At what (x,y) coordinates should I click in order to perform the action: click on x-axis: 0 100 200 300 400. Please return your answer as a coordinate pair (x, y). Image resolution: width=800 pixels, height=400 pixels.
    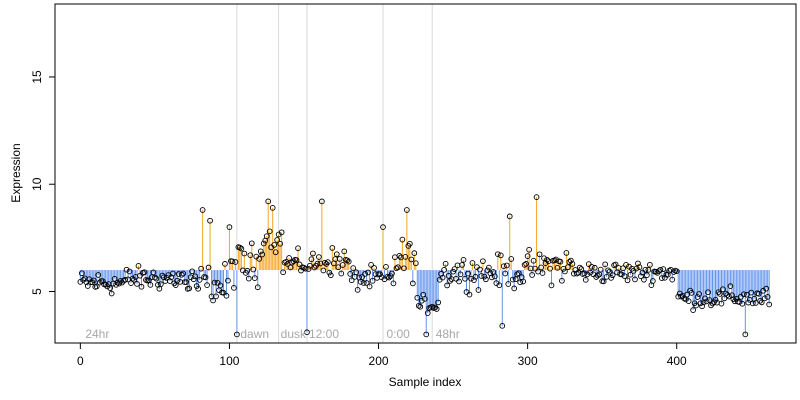
    Looking at the image, I should click on (382, 355).